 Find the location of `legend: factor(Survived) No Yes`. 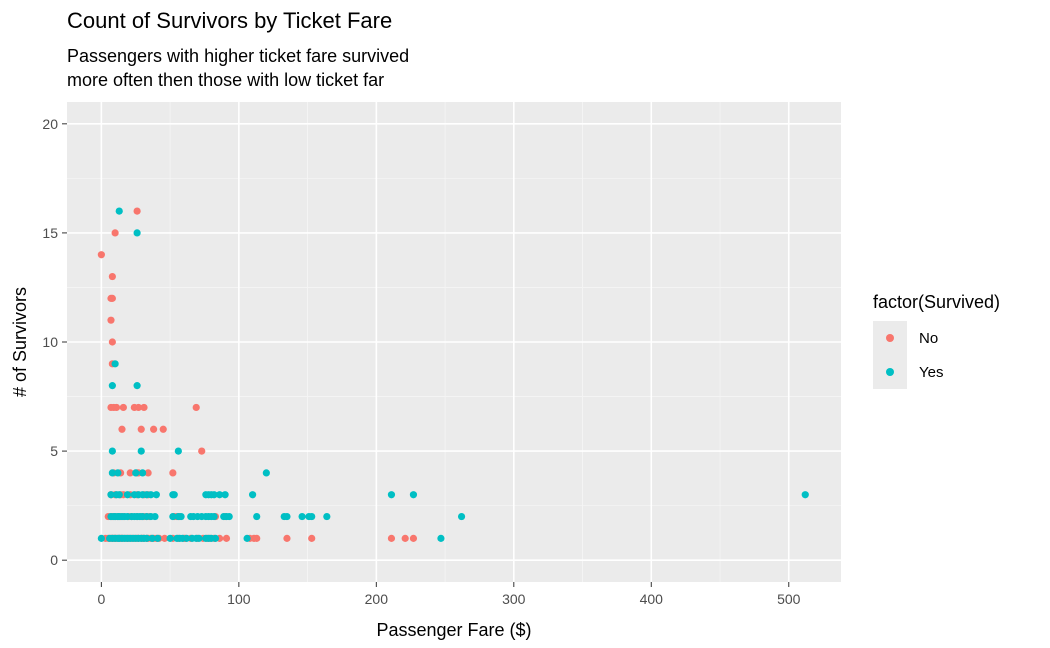

legend: factor(Survived) No Yes is located at coordinates (958, 340).